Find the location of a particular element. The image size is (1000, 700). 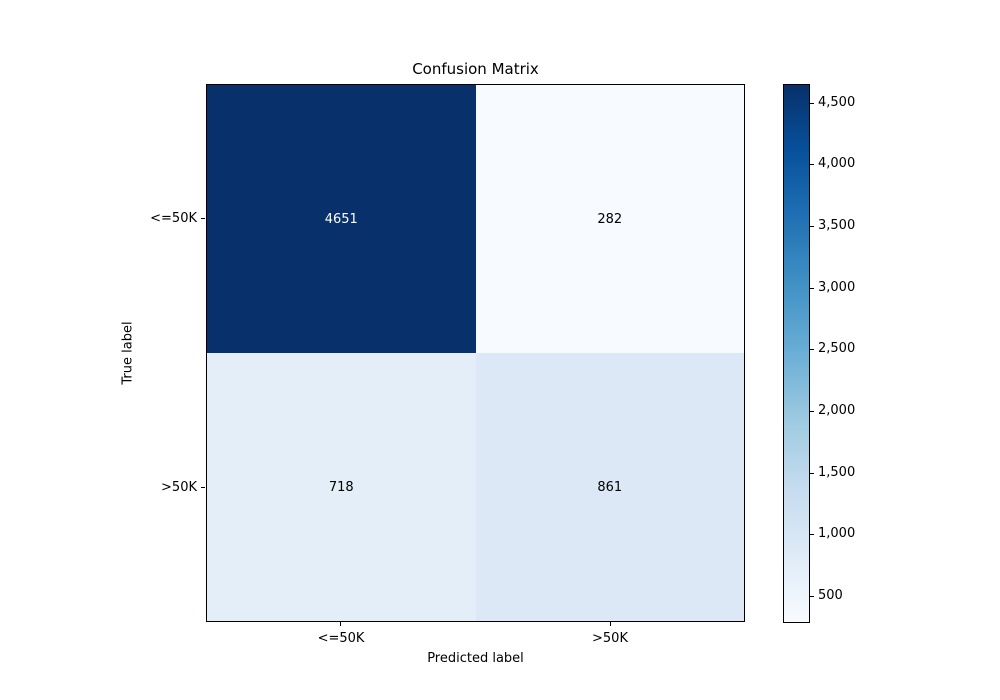

colorbar-tick-label: 3,000 is located at coordinates (837, 287).